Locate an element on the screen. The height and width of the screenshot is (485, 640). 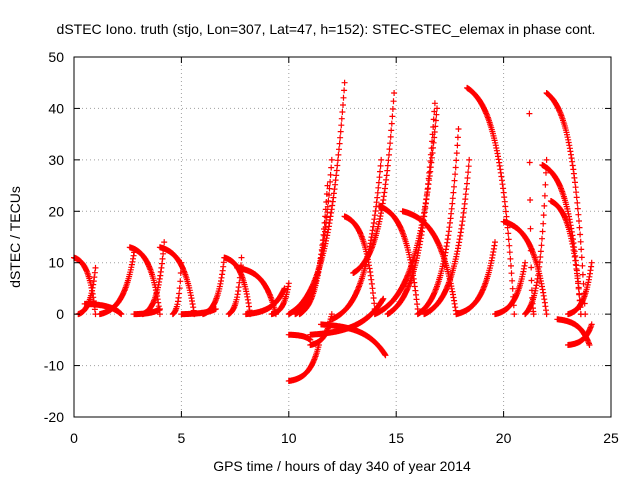
x-tick-label: 20 is located at coordinates (504, 438).